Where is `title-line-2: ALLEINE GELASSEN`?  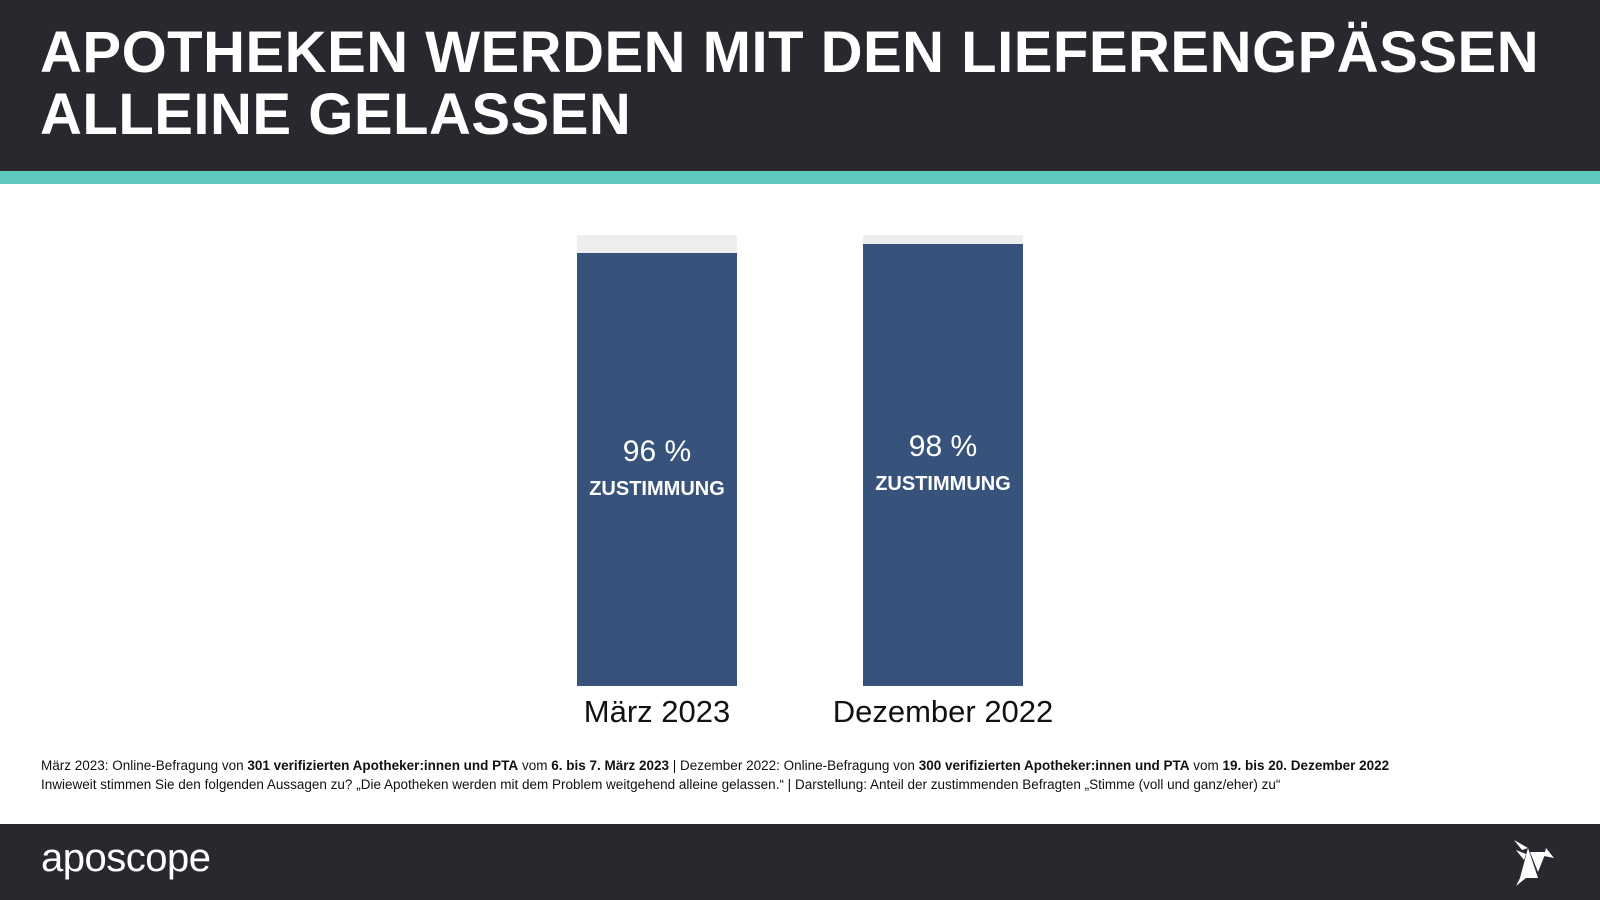 title-line-2: ALLEINE GELASSEN is located at coordinates (336, 114).